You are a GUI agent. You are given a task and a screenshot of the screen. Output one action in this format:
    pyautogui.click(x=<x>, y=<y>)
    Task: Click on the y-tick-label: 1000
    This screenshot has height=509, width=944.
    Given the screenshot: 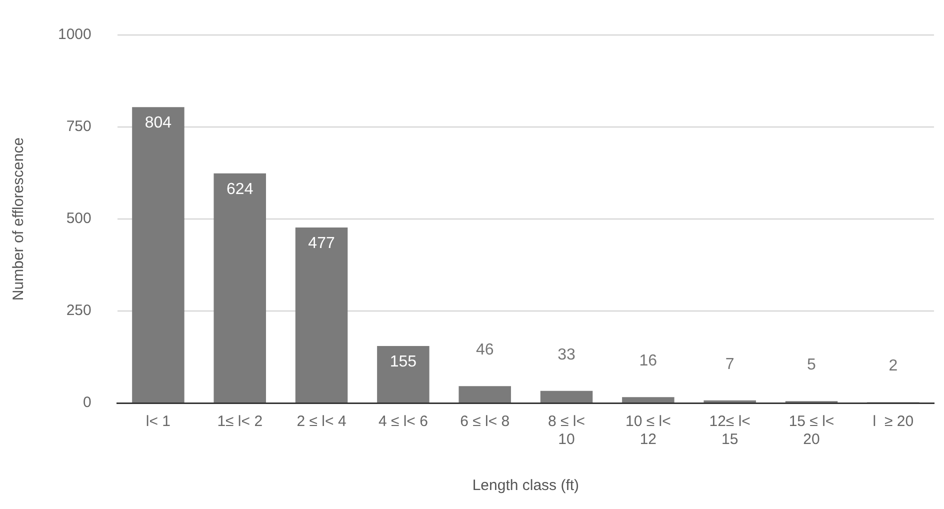 What is the action you would take?
    pyautogui.click(x=75, y=35)
    